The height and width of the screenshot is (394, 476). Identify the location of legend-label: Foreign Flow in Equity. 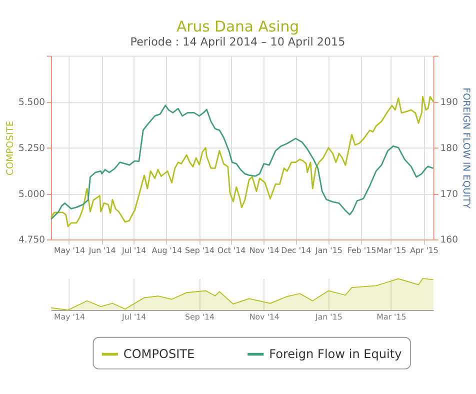
(335, 354).